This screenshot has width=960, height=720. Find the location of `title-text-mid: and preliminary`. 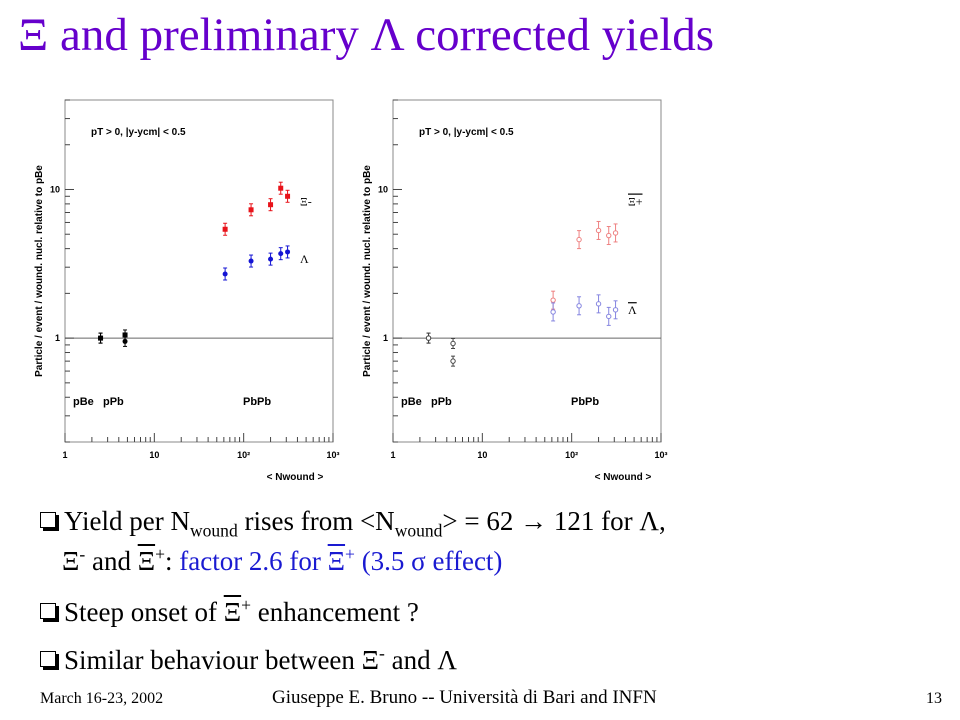

title-text-mid: and preliminary is located at coordinates (209, 35).